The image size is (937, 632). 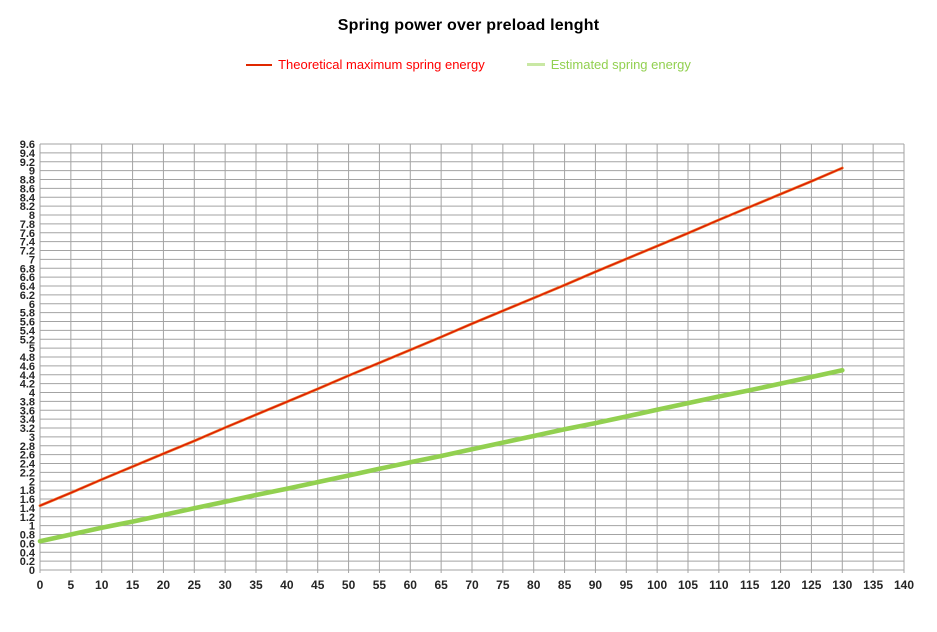 I want to click on y-axis-tick-label: 2.8, so click(x=27, y=447).